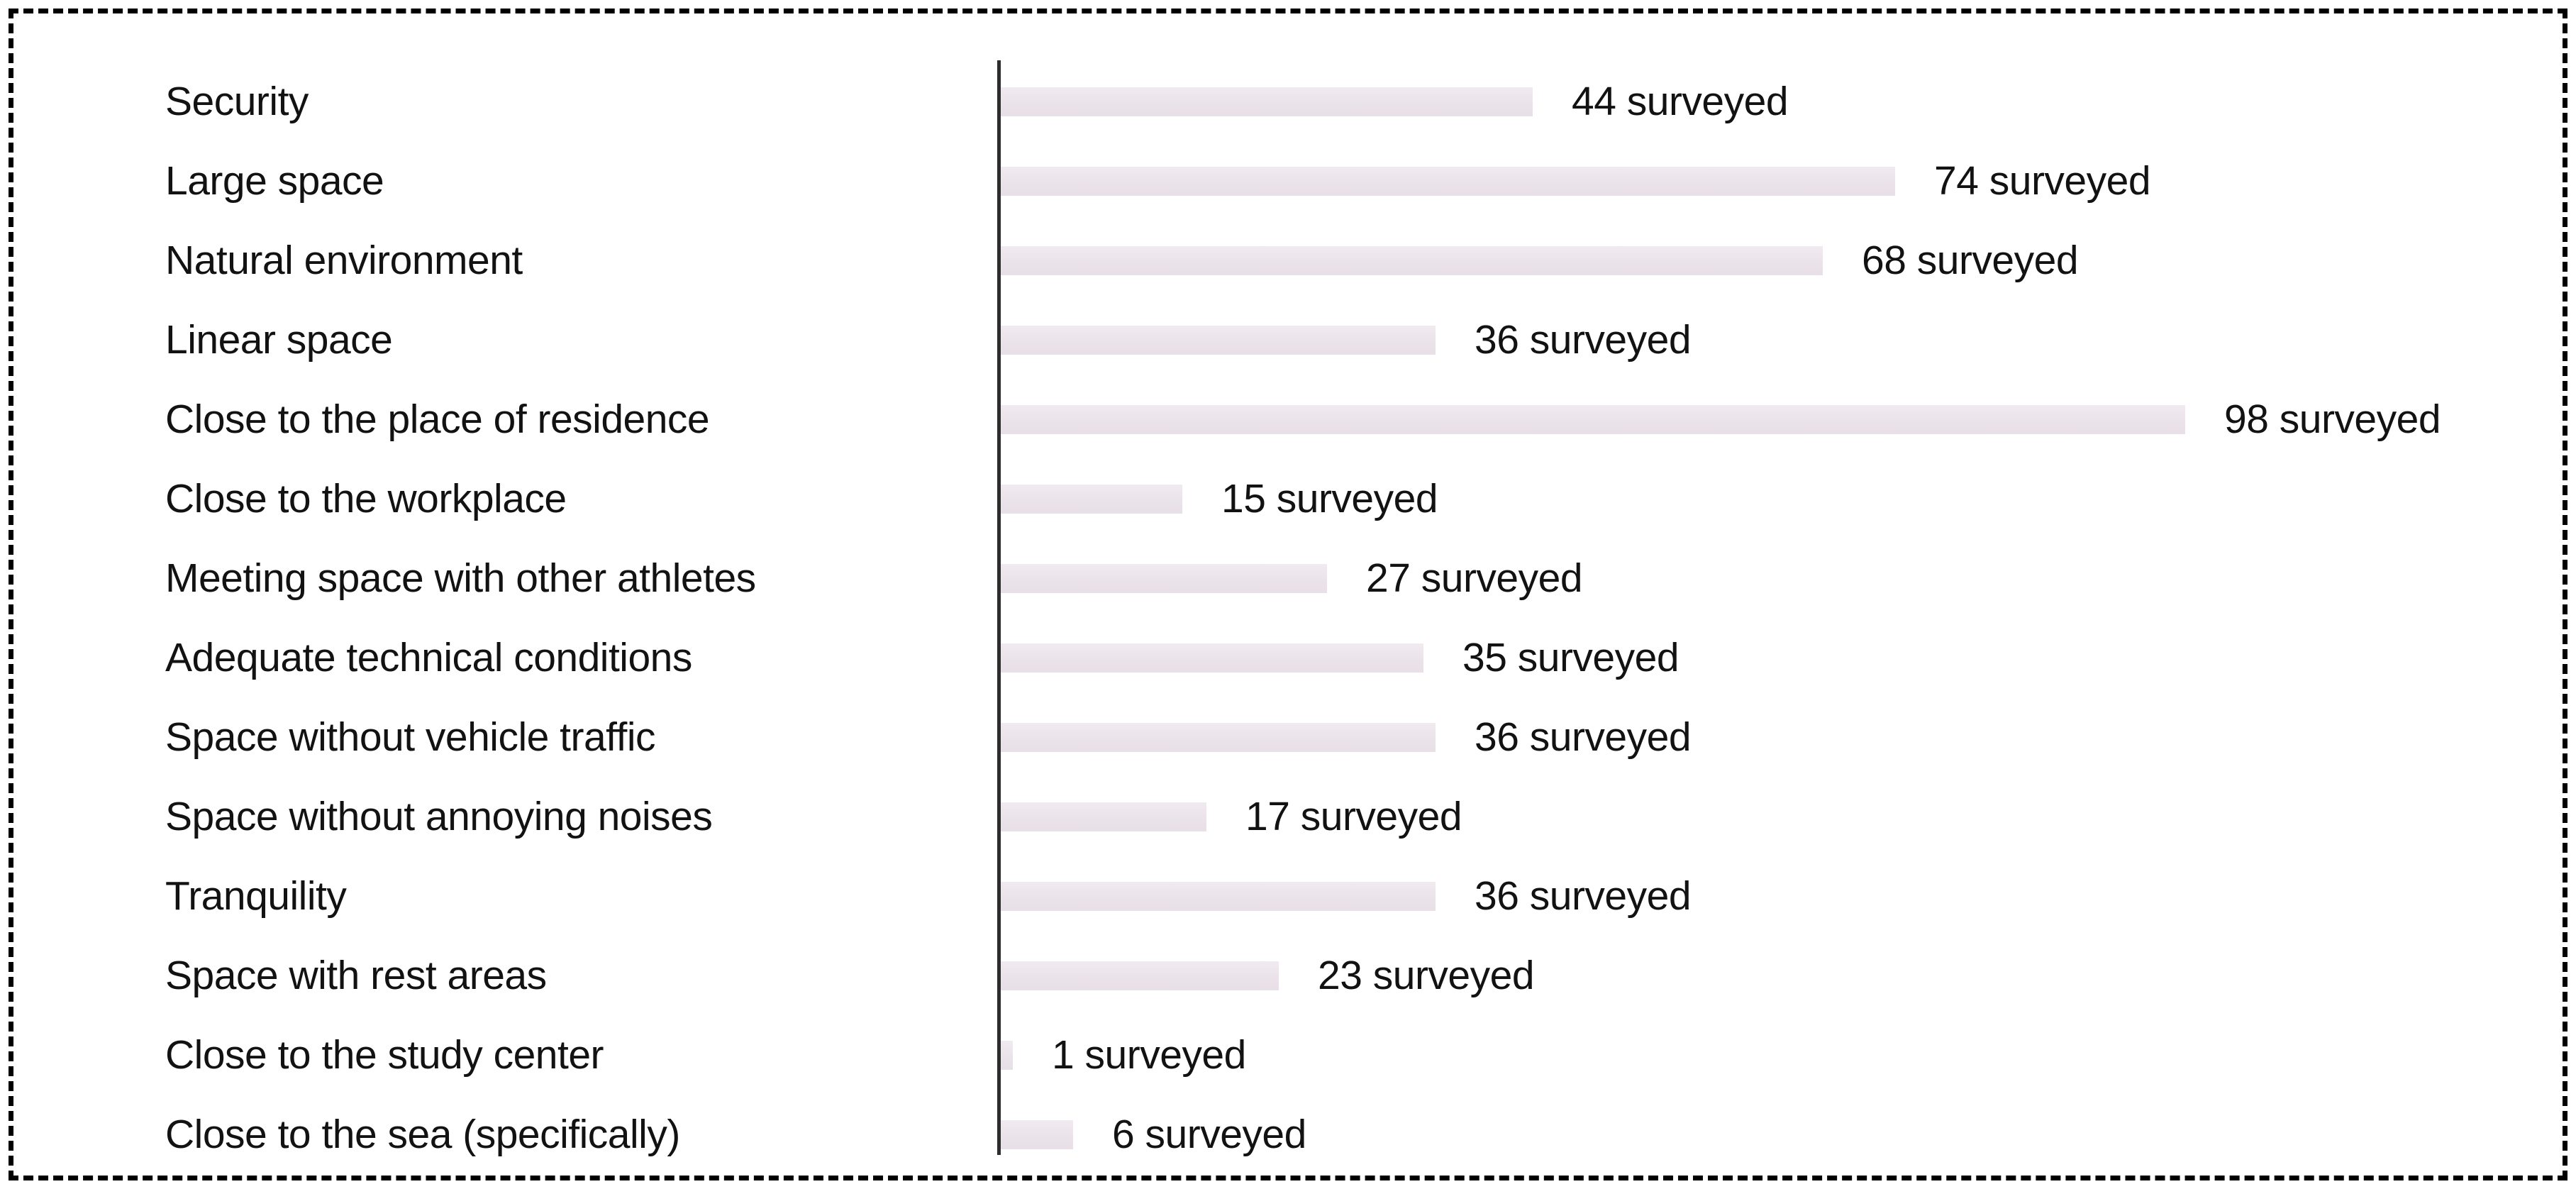  Describe the element at coordinates (384, 1055) in the screenshot. I see `category-label: Close to the study center` at that location.